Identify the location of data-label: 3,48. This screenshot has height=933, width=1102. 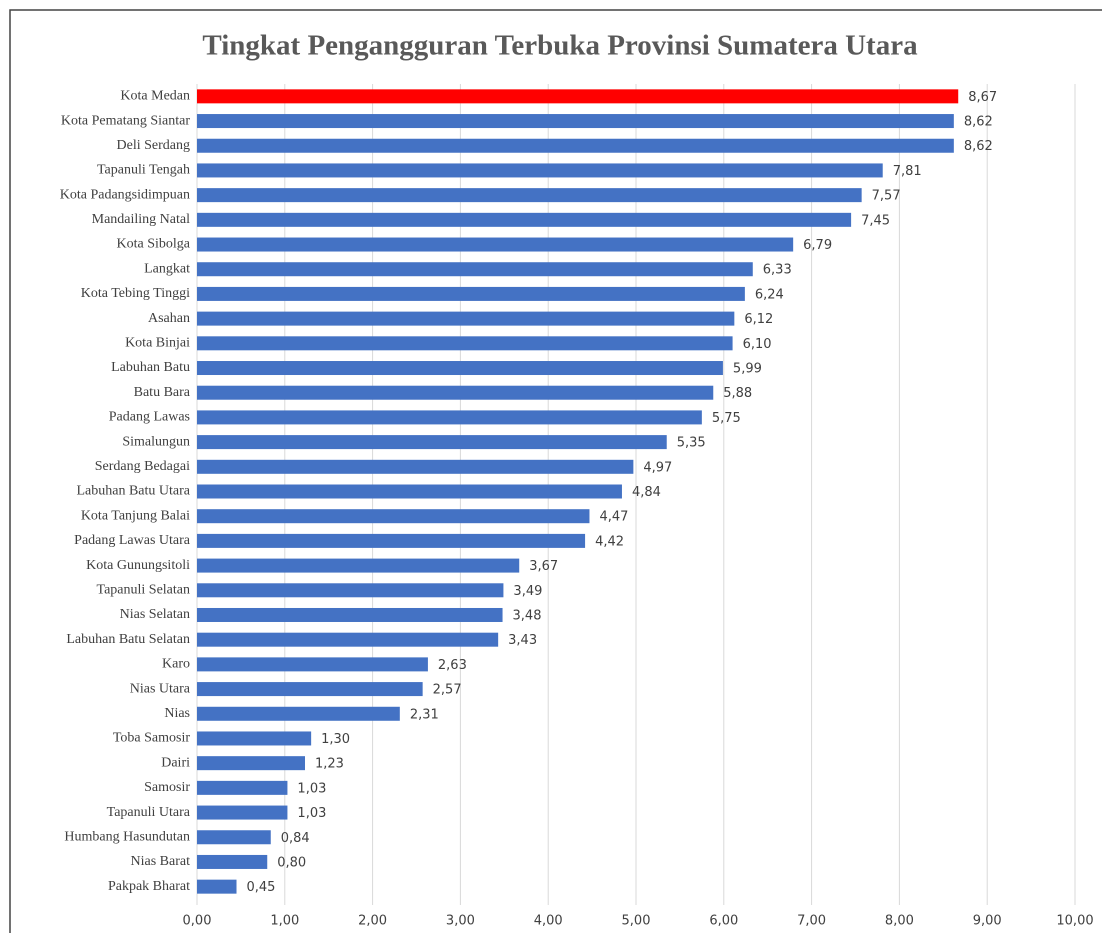
(527, 615).